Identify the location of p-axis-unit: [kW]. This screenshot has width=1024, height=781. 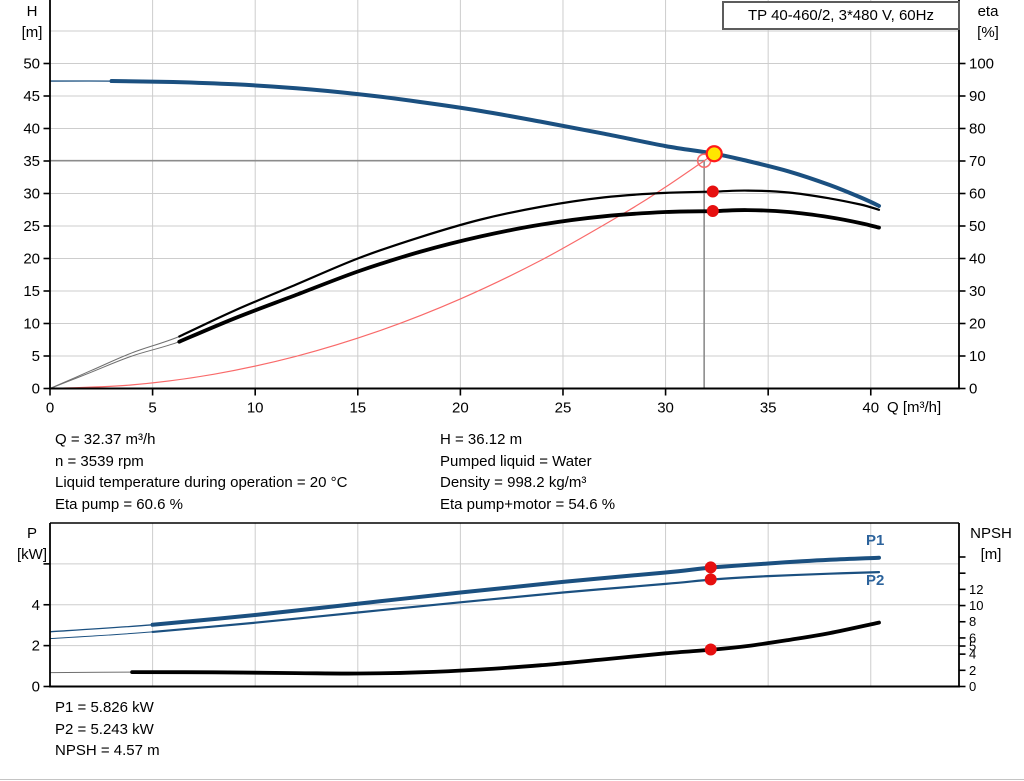
(32, 554).